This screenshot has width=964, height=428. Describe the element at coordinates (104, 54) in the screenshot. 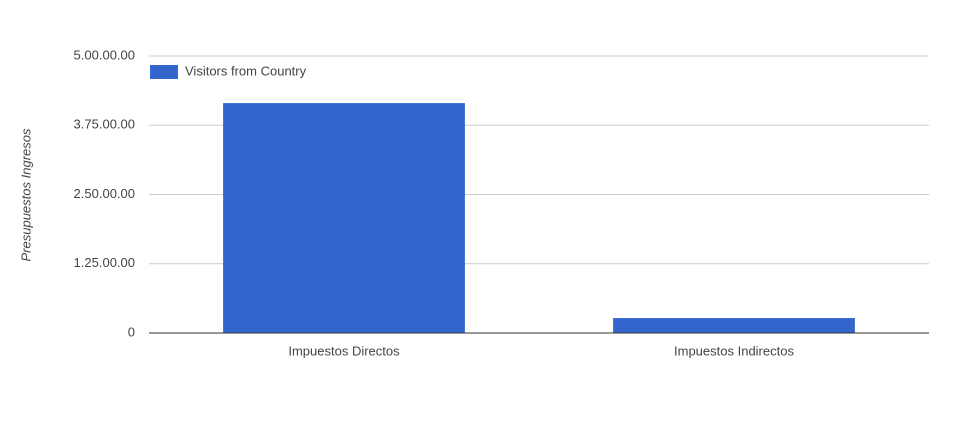

I see `y-tick-label: 5.00.00.00` at that location.